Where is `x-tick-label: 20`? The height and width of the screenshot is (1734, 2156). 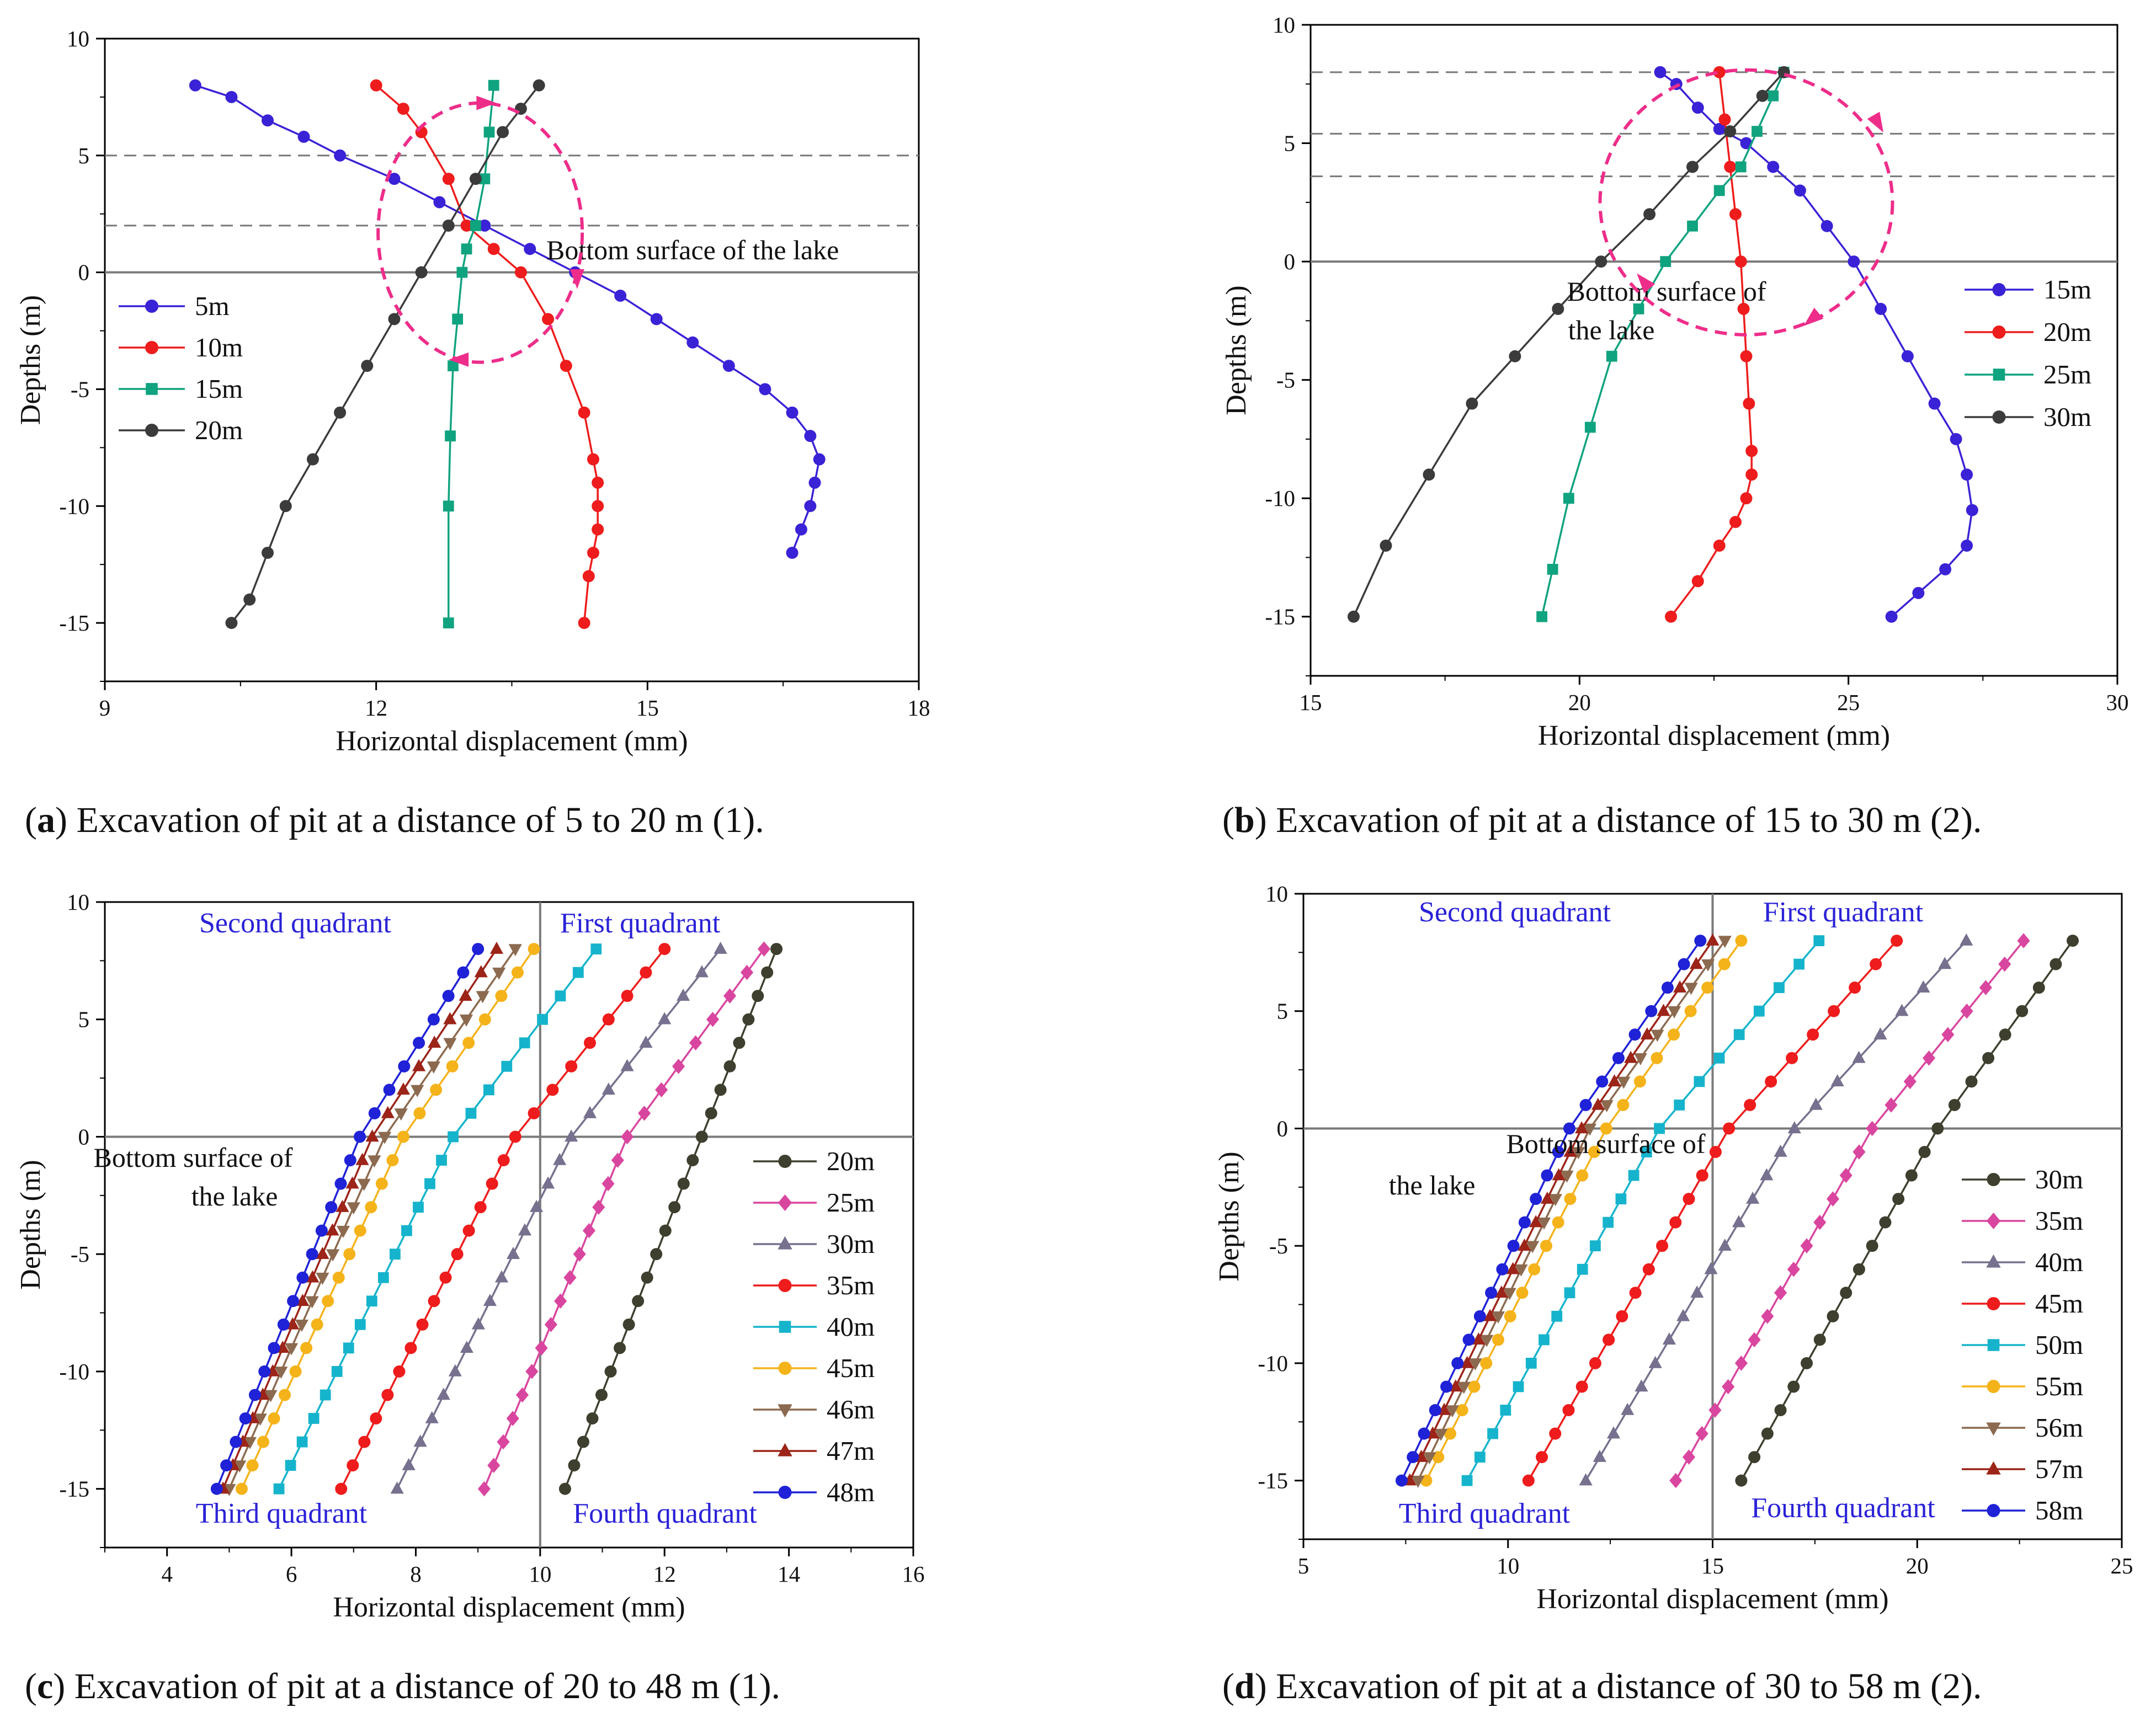
x-tick-label: 20 is located at coordinates (1579, 702).